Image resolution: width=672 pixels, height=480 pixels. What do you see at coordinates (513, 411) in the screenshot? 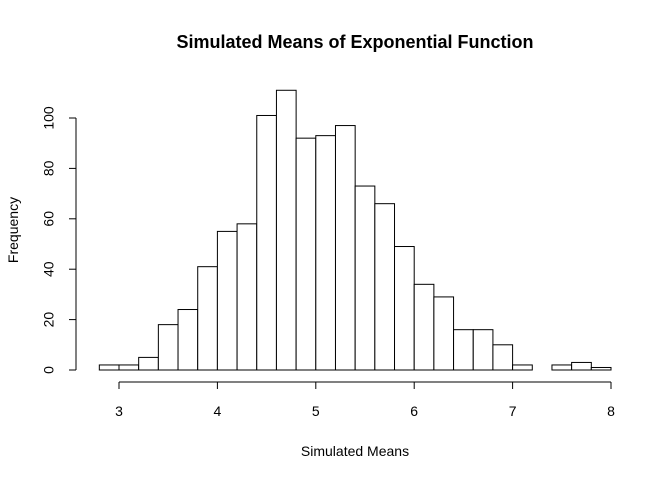
I see `x-tick-label: 7` at bounding box center [513, 411].